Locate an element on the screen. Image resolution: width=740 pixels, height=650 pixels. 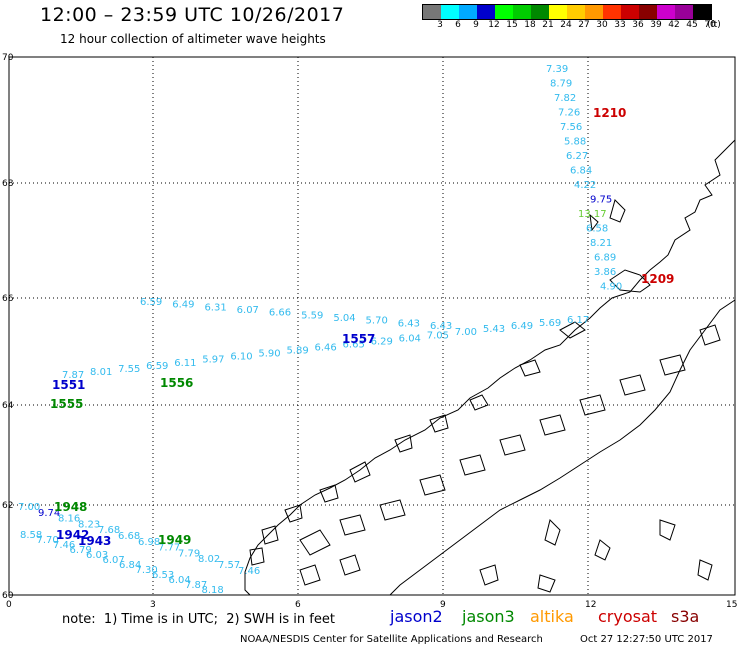
legend-s3a: s3a is located at coordinates (685, 616).